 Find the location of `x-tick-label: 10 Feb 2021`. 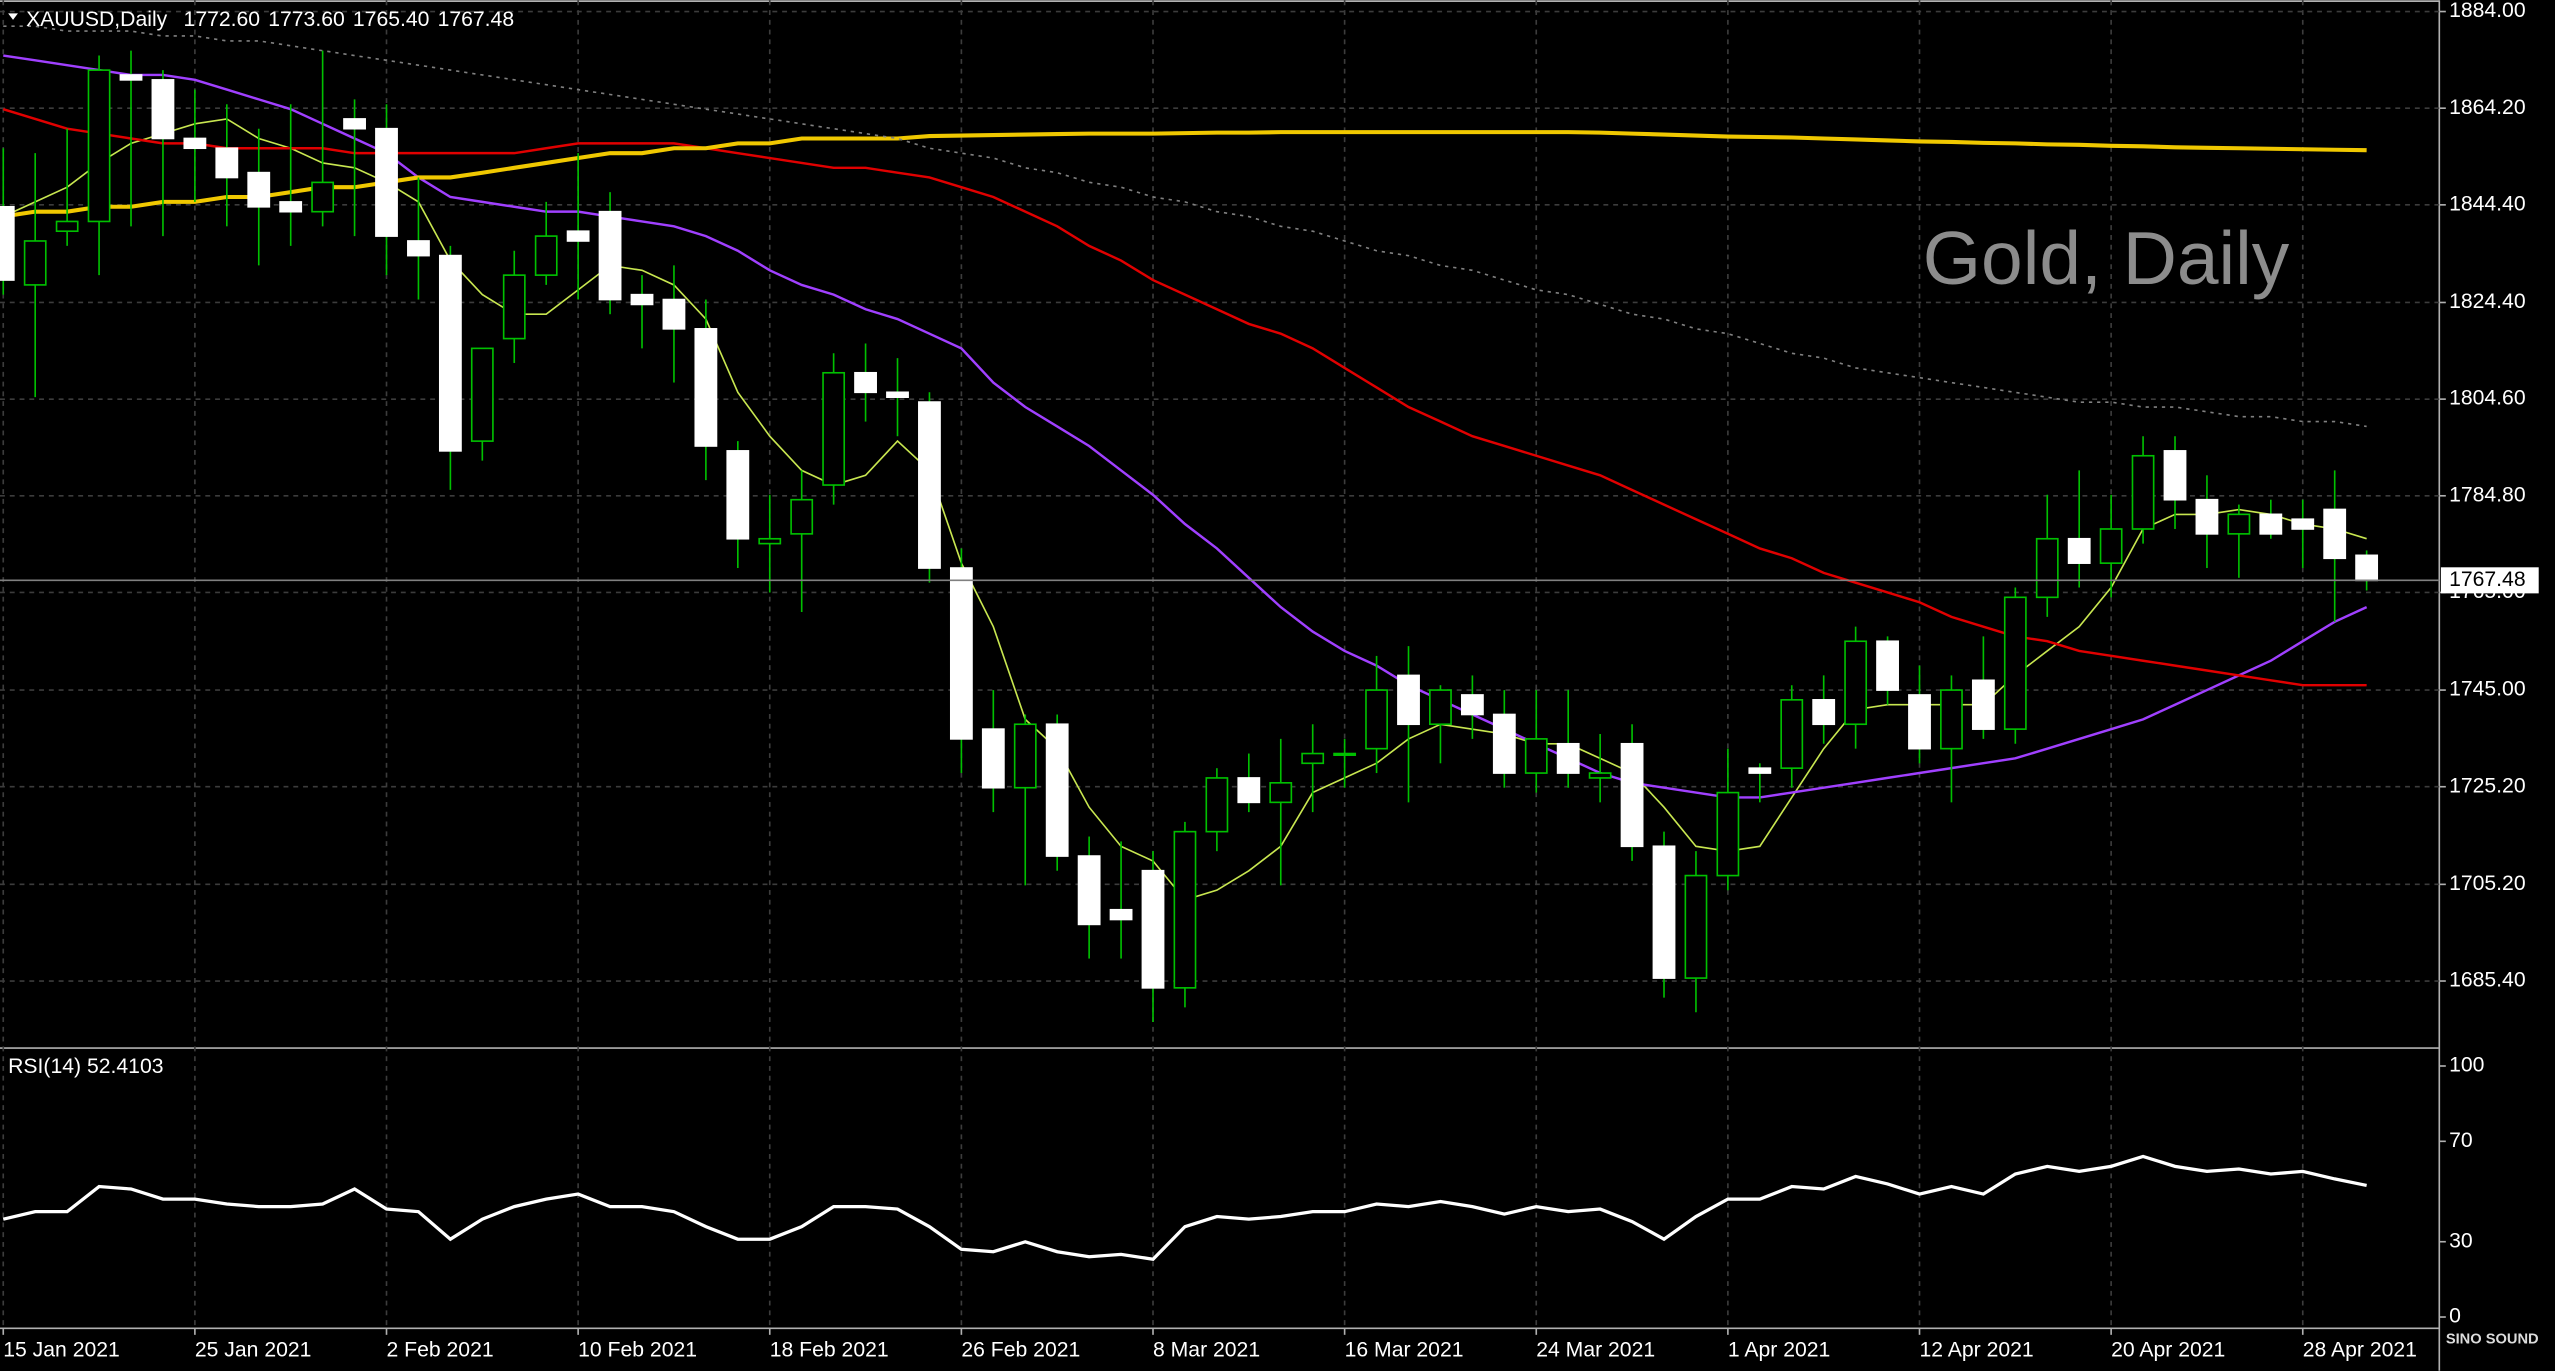

x-tick-label: 10 Feb 2021 is located at coordinates (637, 1350).